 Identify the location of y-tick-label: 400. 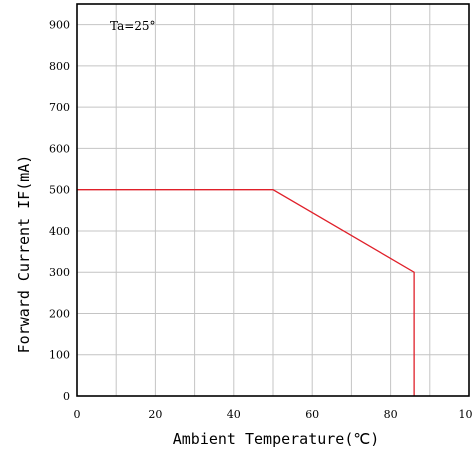
(59, 231).